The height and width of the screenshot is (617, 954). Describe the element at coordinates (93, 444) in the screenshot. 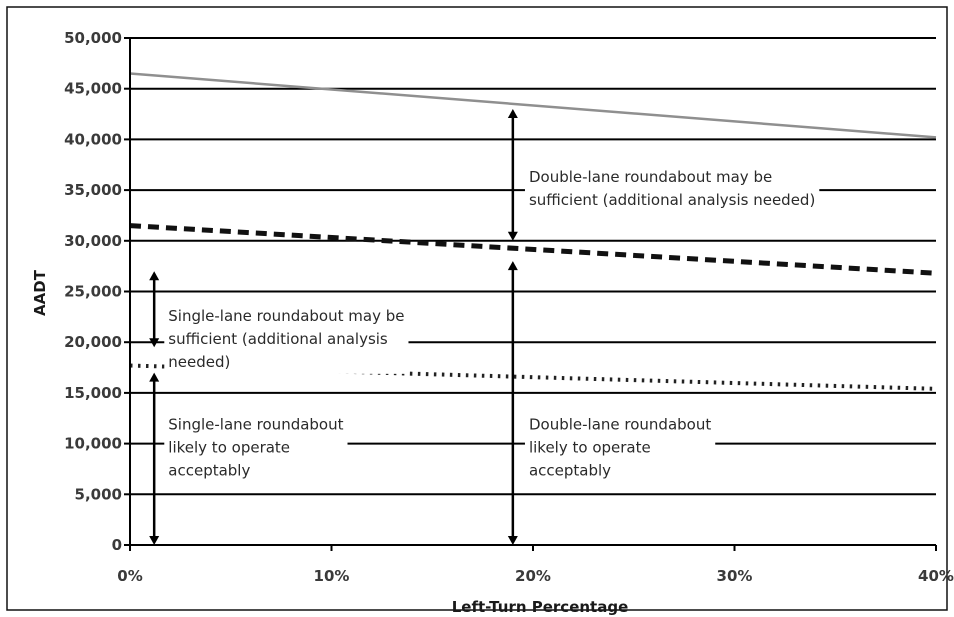

I see `y-tick-label: 10,000` at that location.